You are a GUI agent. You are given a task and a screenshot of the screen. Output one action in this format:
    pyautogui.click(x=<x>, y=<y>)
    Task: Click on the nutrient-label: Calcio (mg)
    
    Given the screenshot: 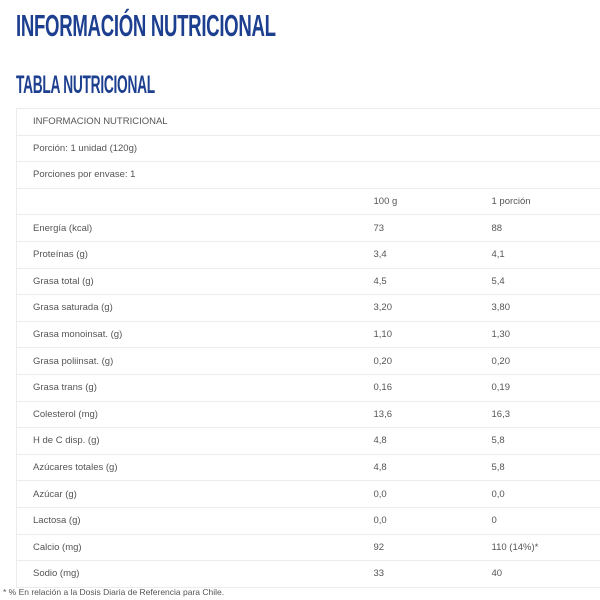 What is the action you would take?
    pyautogui.click(x=195, y=547)
    